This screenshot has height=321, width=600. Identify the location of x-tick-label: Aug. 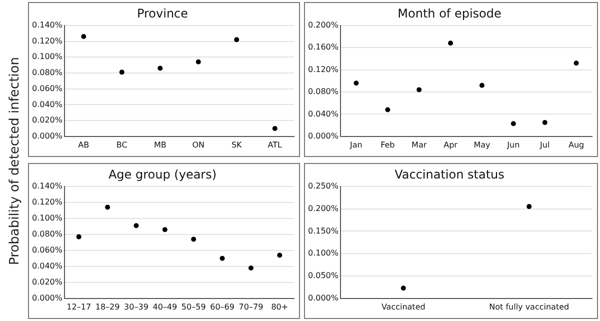
(576, 145).